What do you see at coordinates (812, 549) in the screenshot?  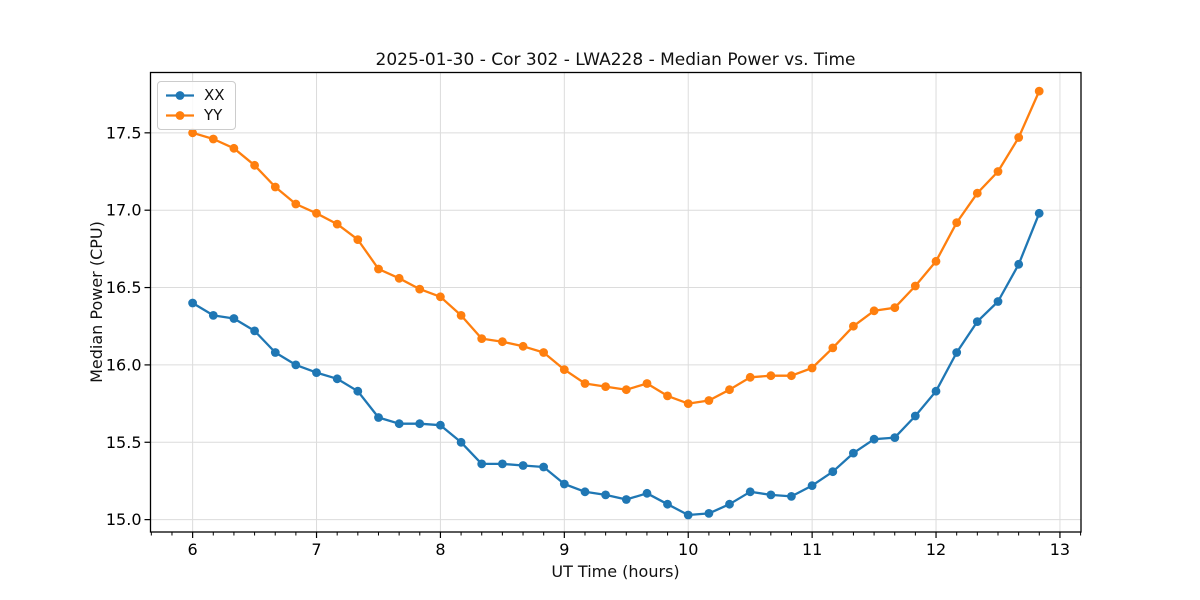 I see `x-tick-label: 11` at bounding box center [812, 549].